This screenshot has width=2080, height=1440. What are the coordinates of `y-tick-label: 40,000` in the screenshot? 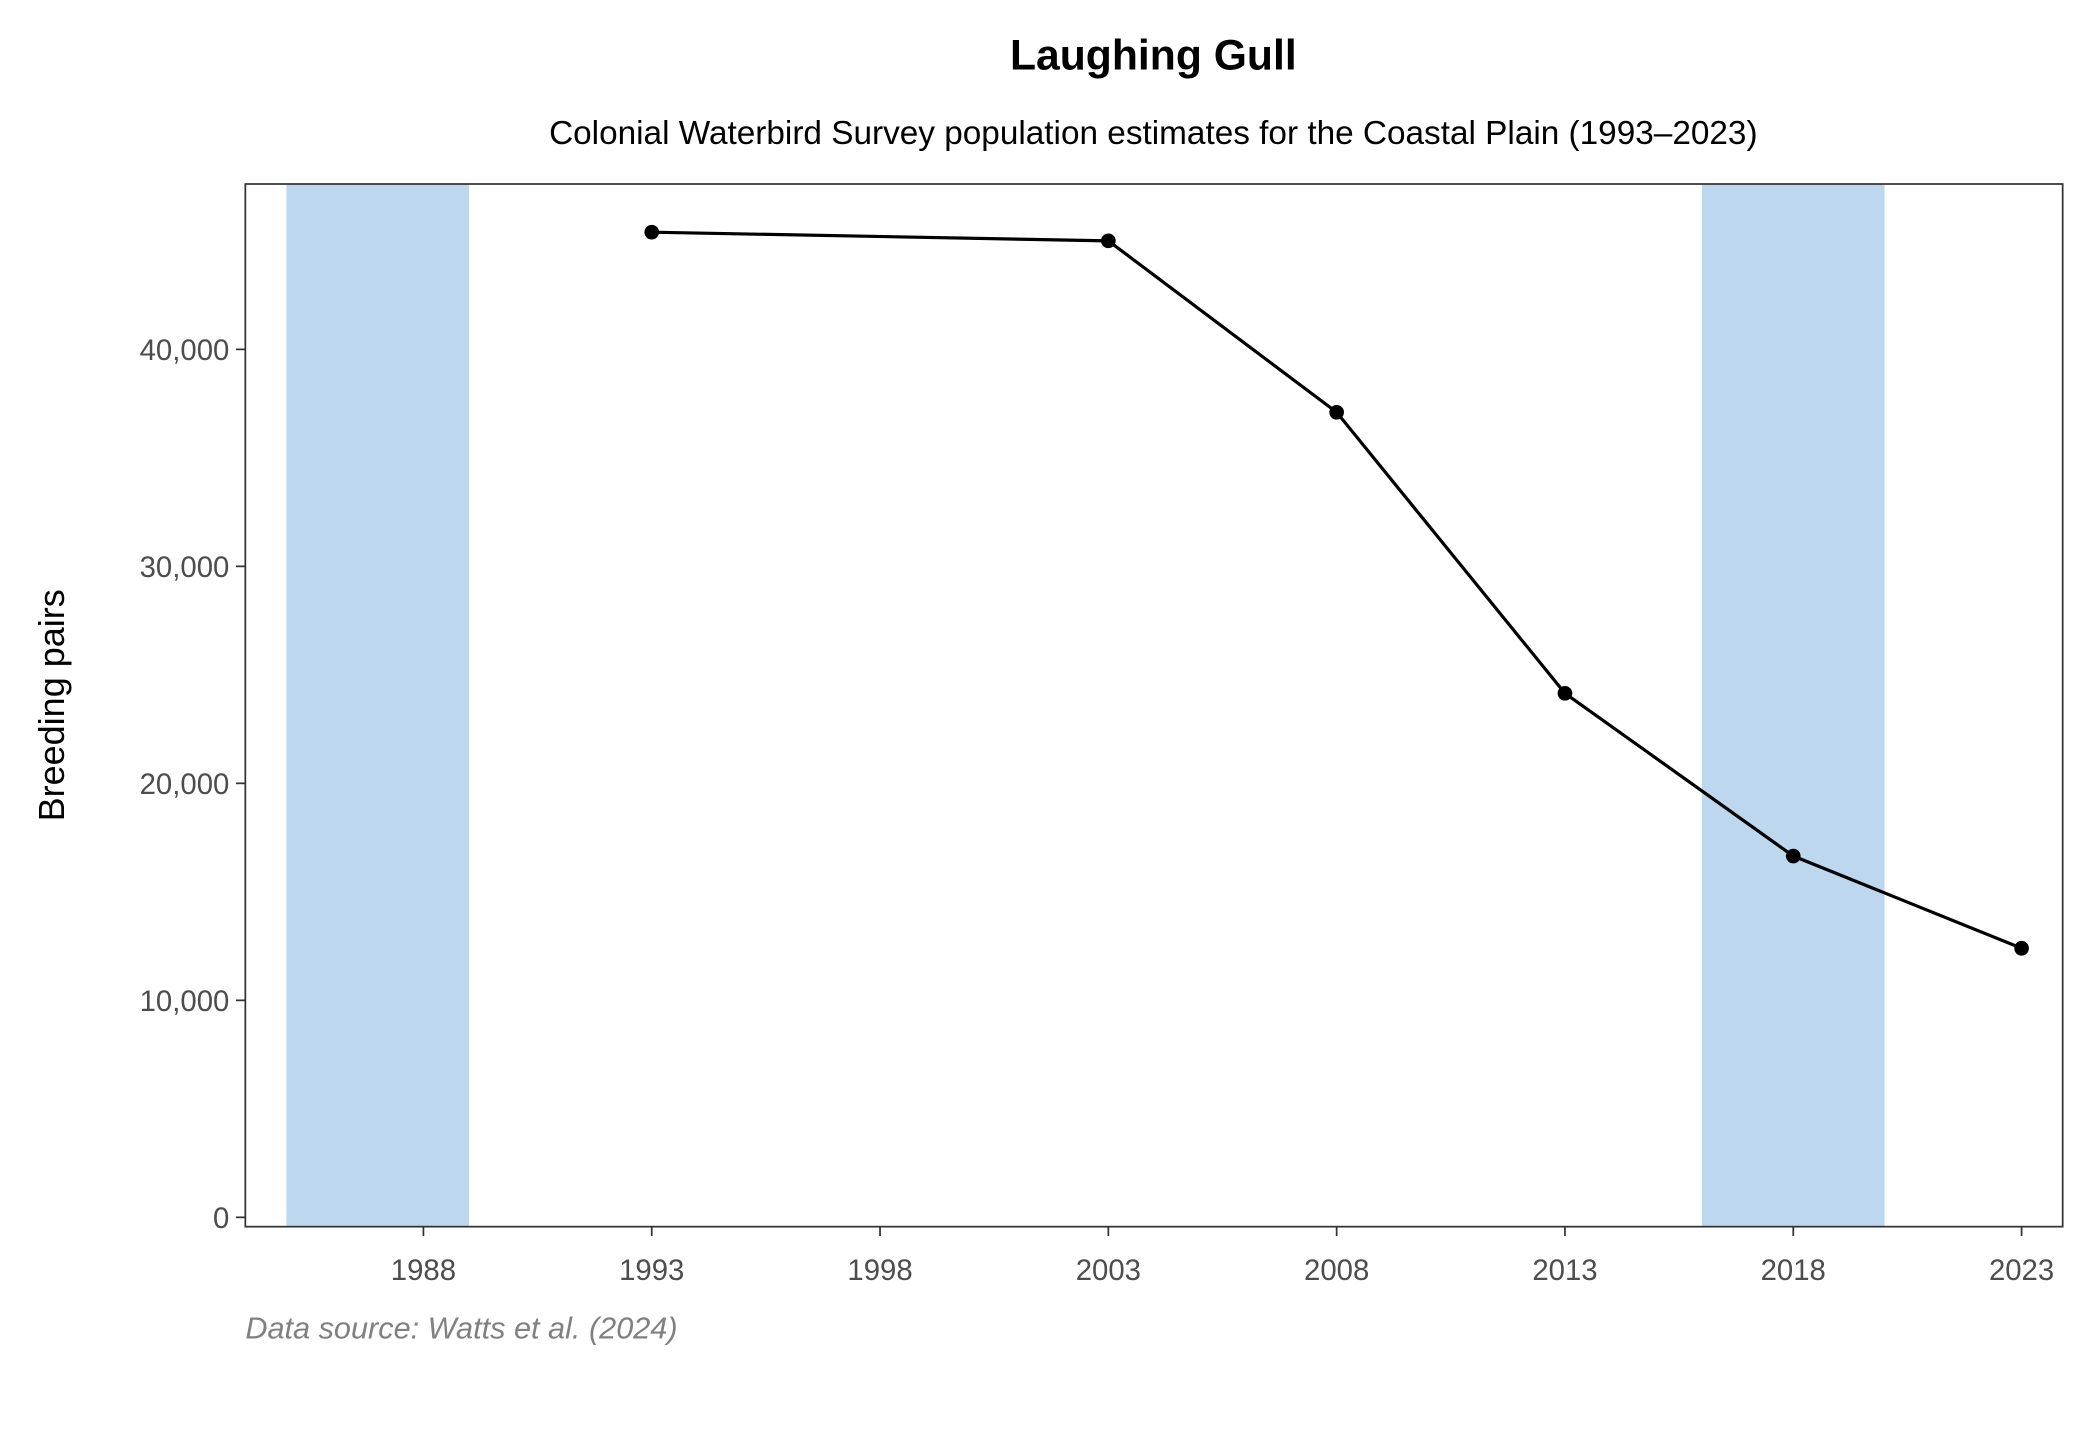 It's located at (185, 350).